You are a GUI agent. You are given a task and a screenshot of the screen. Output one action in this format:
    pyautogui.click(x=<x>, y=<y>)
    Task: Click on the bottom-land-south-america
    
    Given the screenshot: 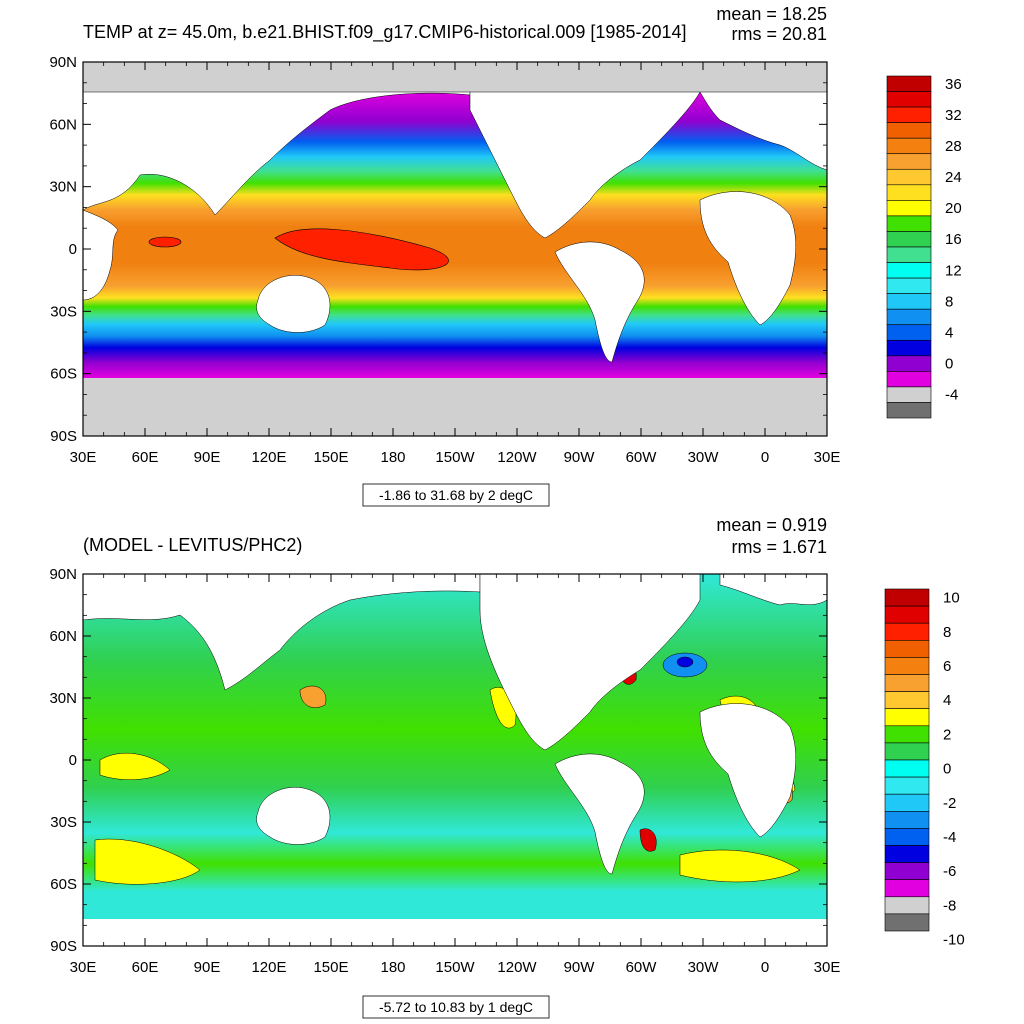 What is the action you would take?
    pyautogui.click(x=599, y=814)
    